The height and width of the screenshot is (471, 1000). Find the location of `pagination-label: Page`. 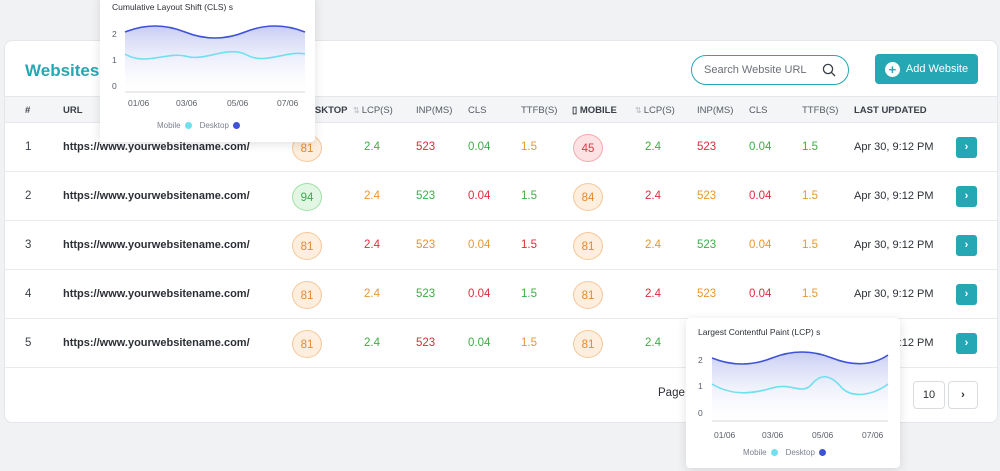

pagination-label: Page is located at coordinates (671, 393).